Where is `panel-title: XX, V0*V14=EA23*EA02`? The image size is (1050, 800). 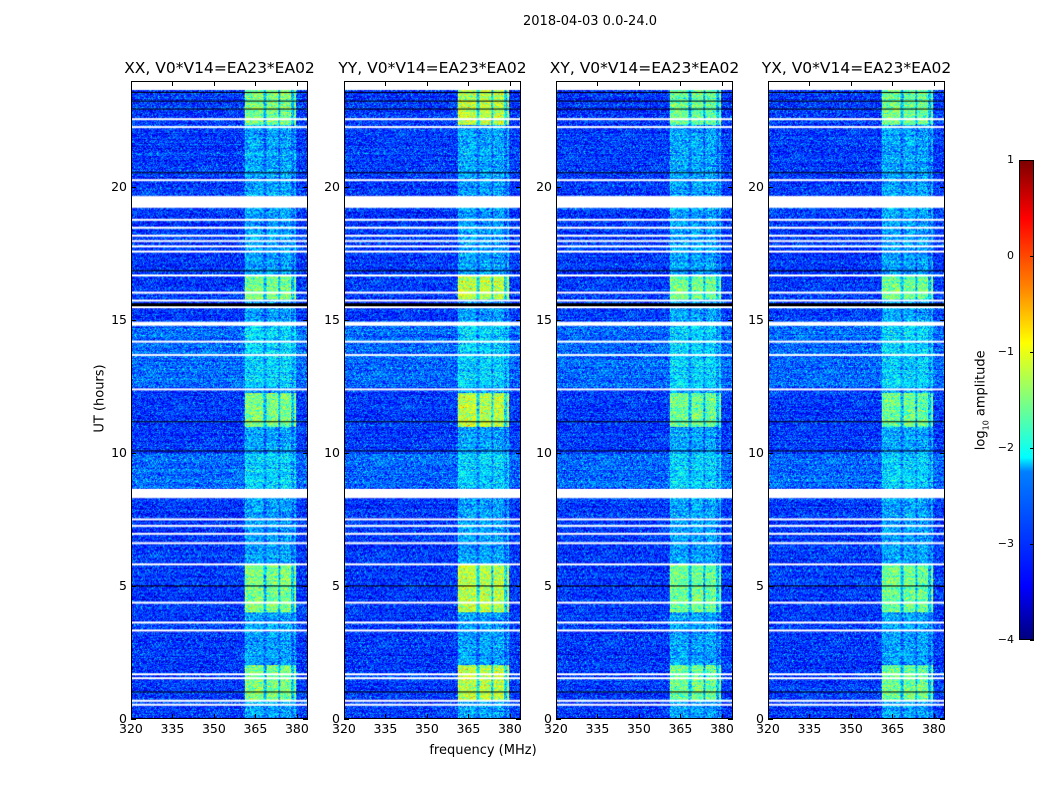
panel-title: XX, V0*V14=EA23*EA02 is located at coordinates (219, 68).